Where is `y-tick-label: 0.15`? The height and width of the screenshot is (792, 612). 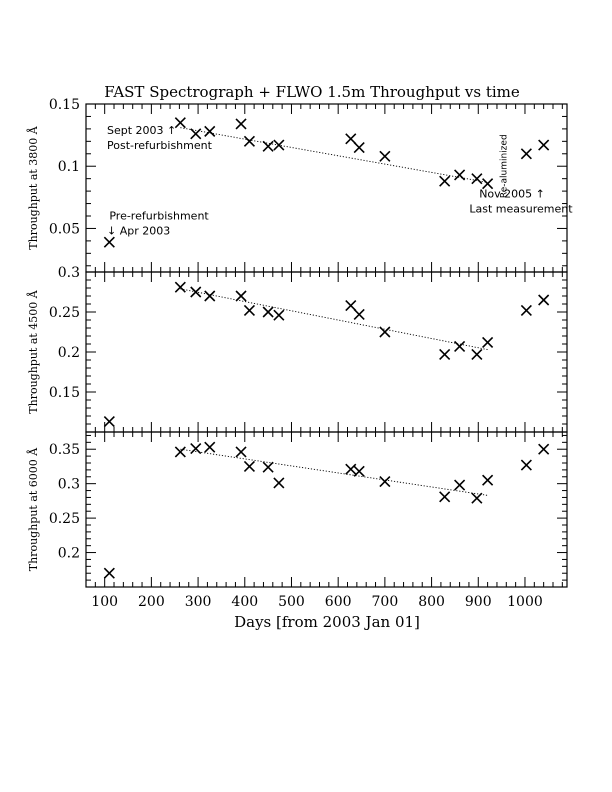
y-tick-label: 0.15 is located at coordinates (64, 105).